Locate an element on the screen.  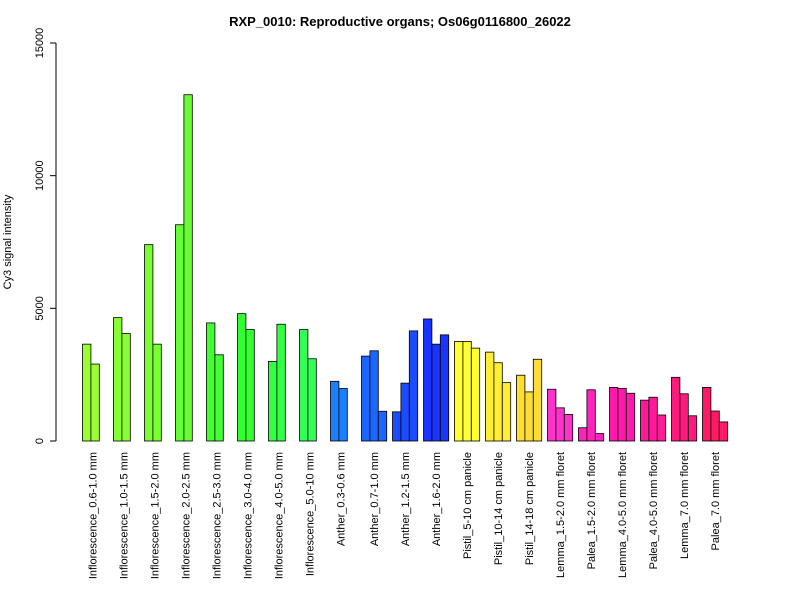
y-axis: 0 5000 10000 15000 is located at coordinates (45, 236).